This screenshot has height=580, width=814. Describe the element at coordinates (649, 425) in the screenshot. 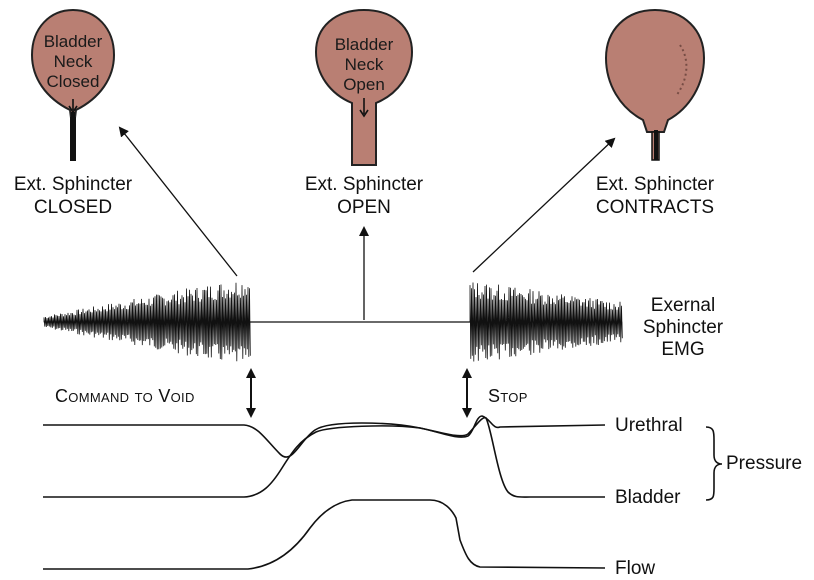

I see `urethral-label: Urethral` at that location.